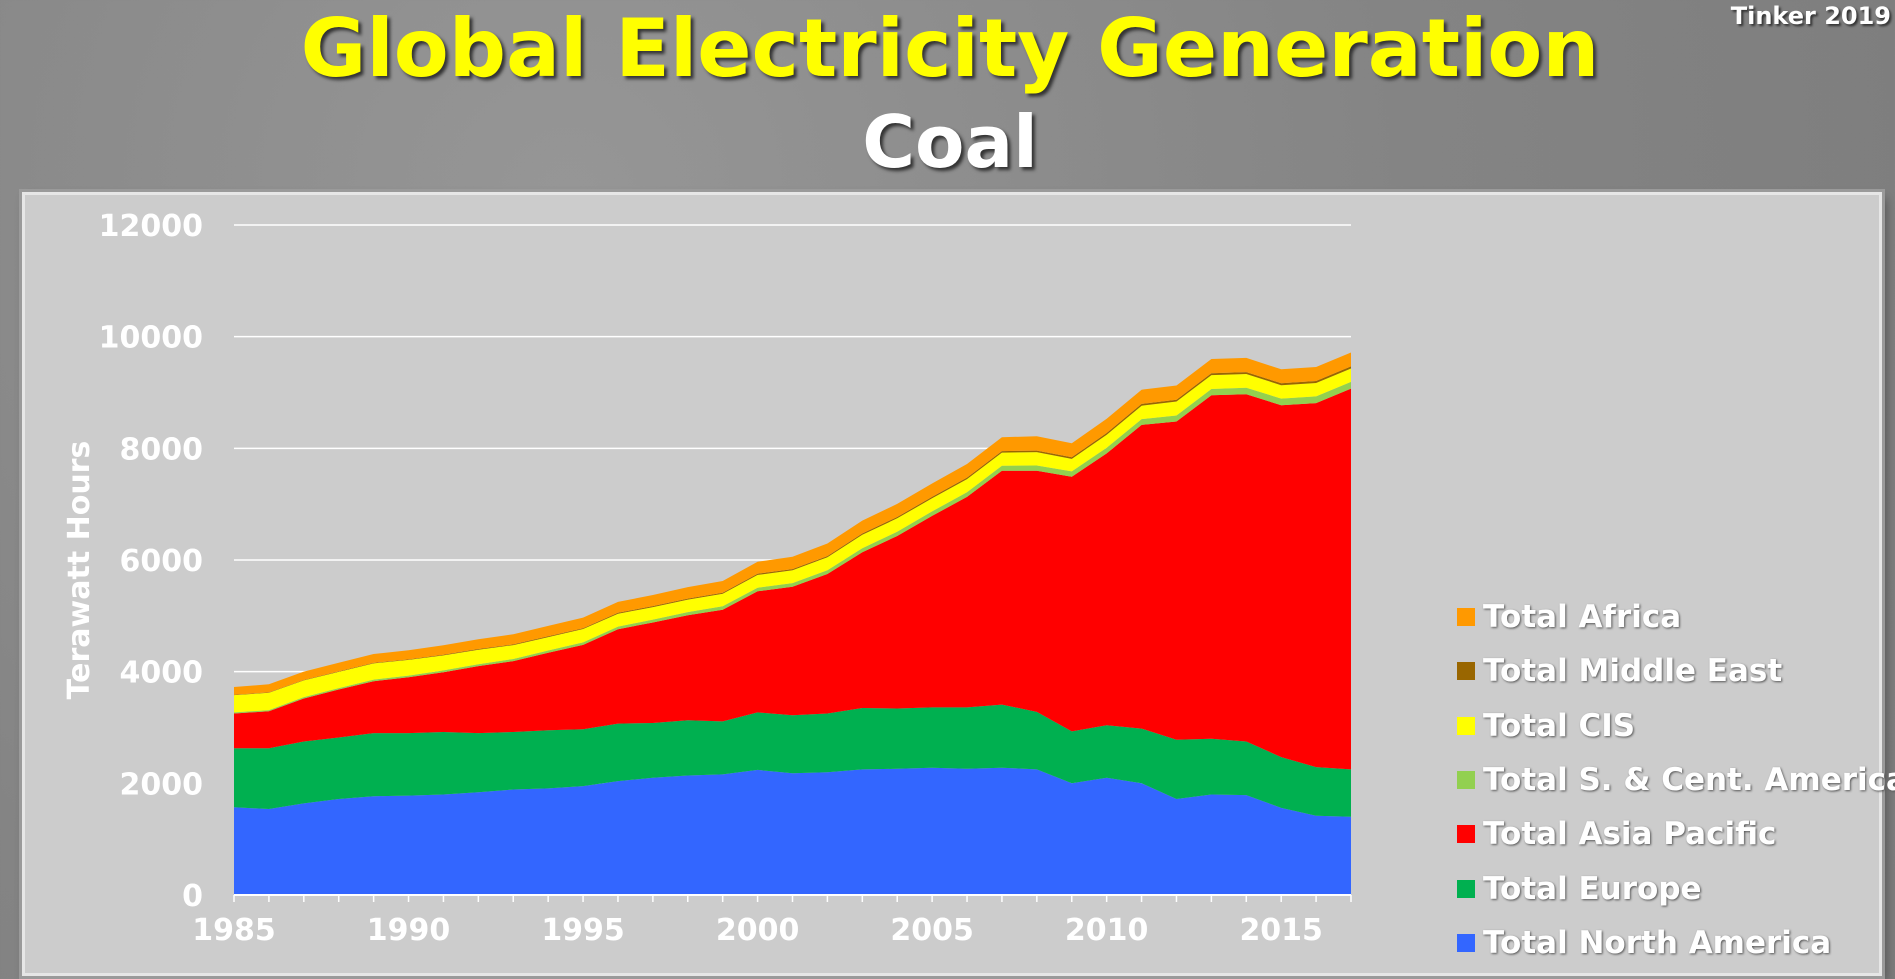 Image resolution: width=1895 pixels, height=979 pixels. What do you see at coordinates (583, 930) in the screenshot?
I see `x-tick-label: 1995` at bounding box center [583, 930].